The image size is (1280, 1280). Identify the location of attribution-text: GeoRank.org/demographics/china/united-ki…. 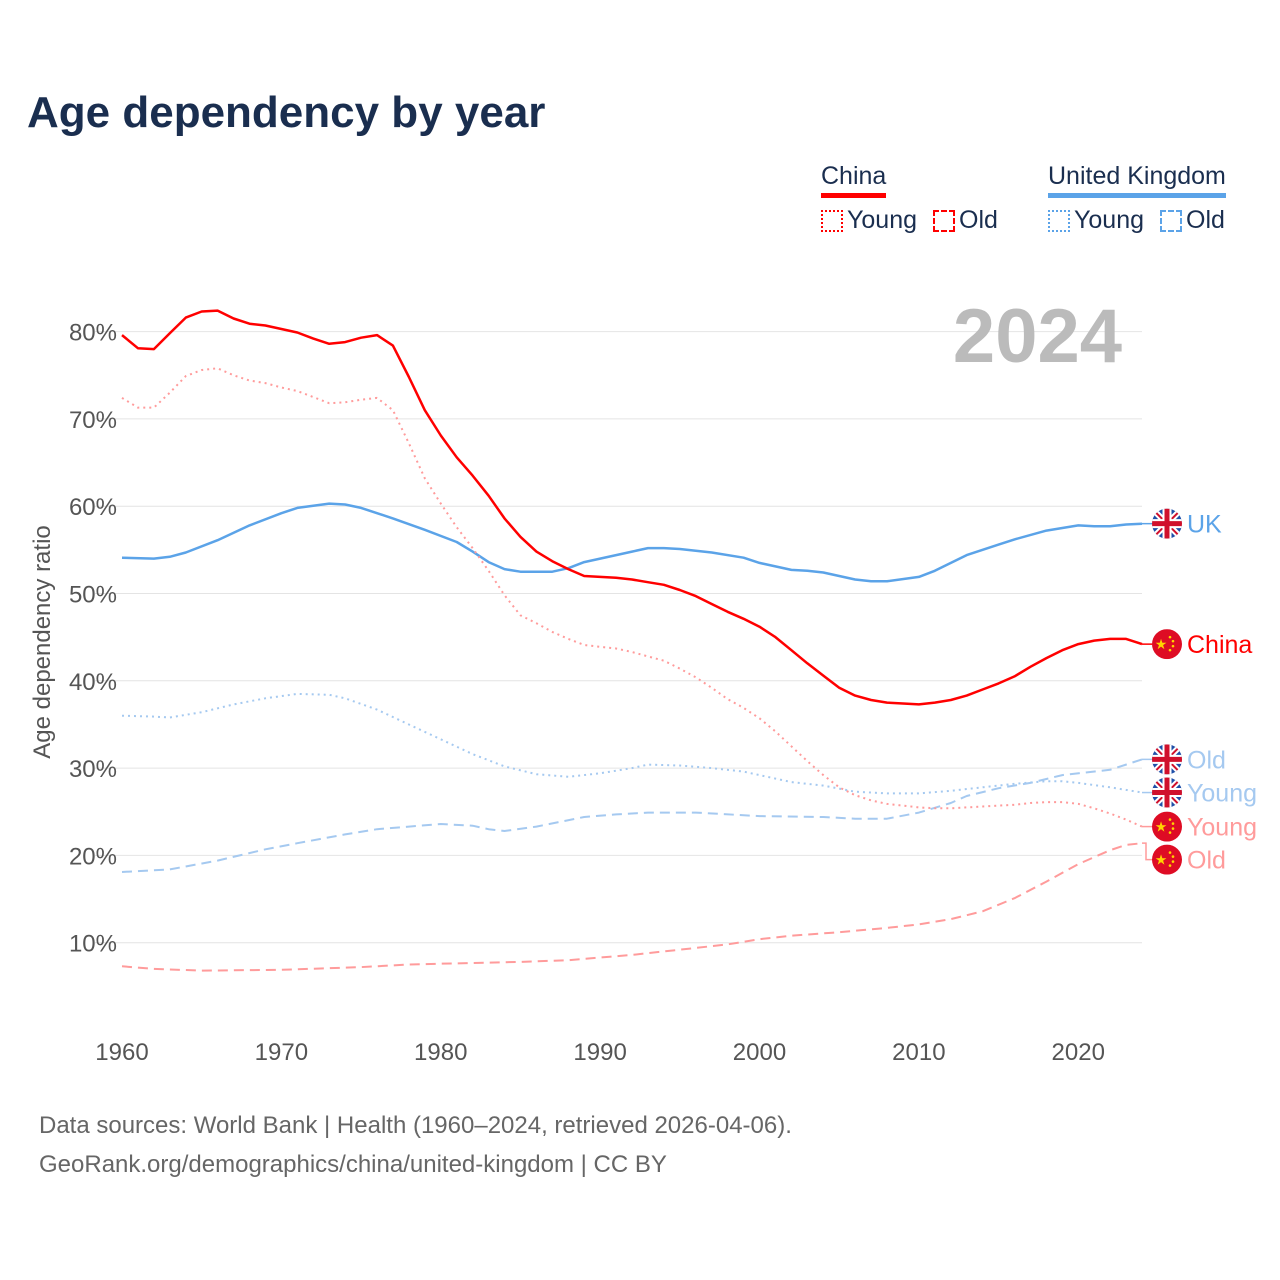
(353, 1164).